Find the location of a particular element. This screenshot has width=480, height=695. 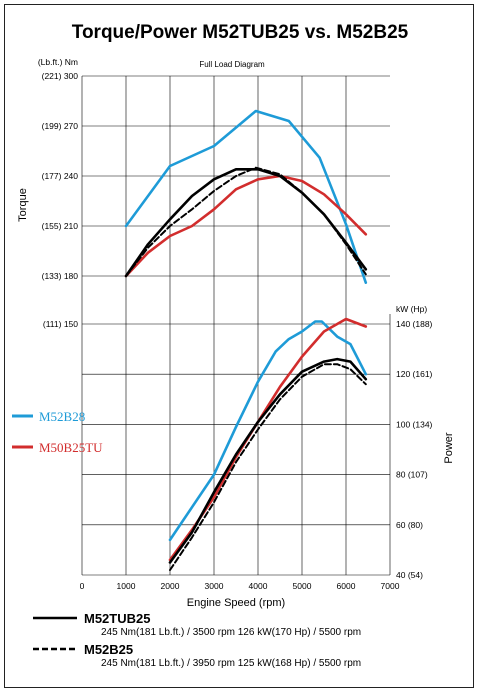

power-line-m52tub25 is located at coordinates (268, 460).